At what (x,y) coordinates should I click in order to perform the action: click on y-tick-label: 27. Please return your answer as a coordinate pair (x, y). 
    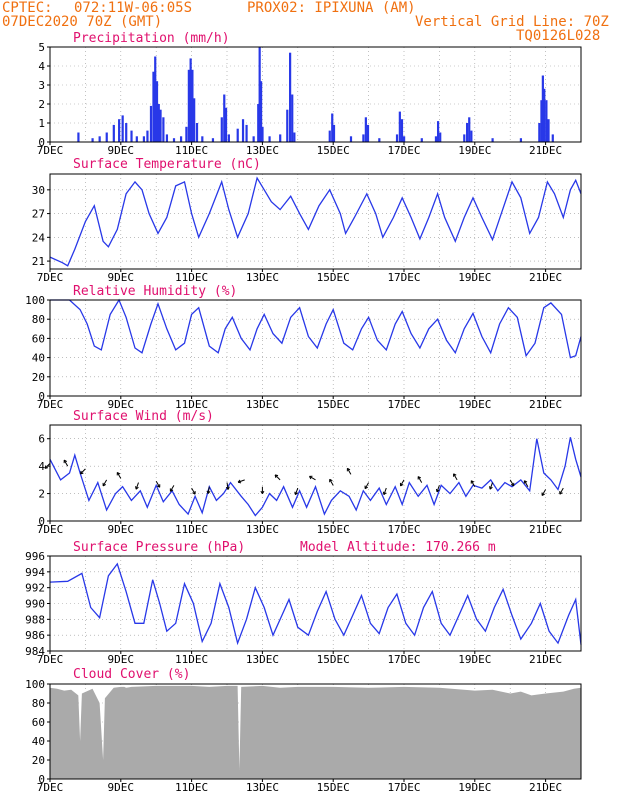
    Looking at the image, I should click on (38, 214).